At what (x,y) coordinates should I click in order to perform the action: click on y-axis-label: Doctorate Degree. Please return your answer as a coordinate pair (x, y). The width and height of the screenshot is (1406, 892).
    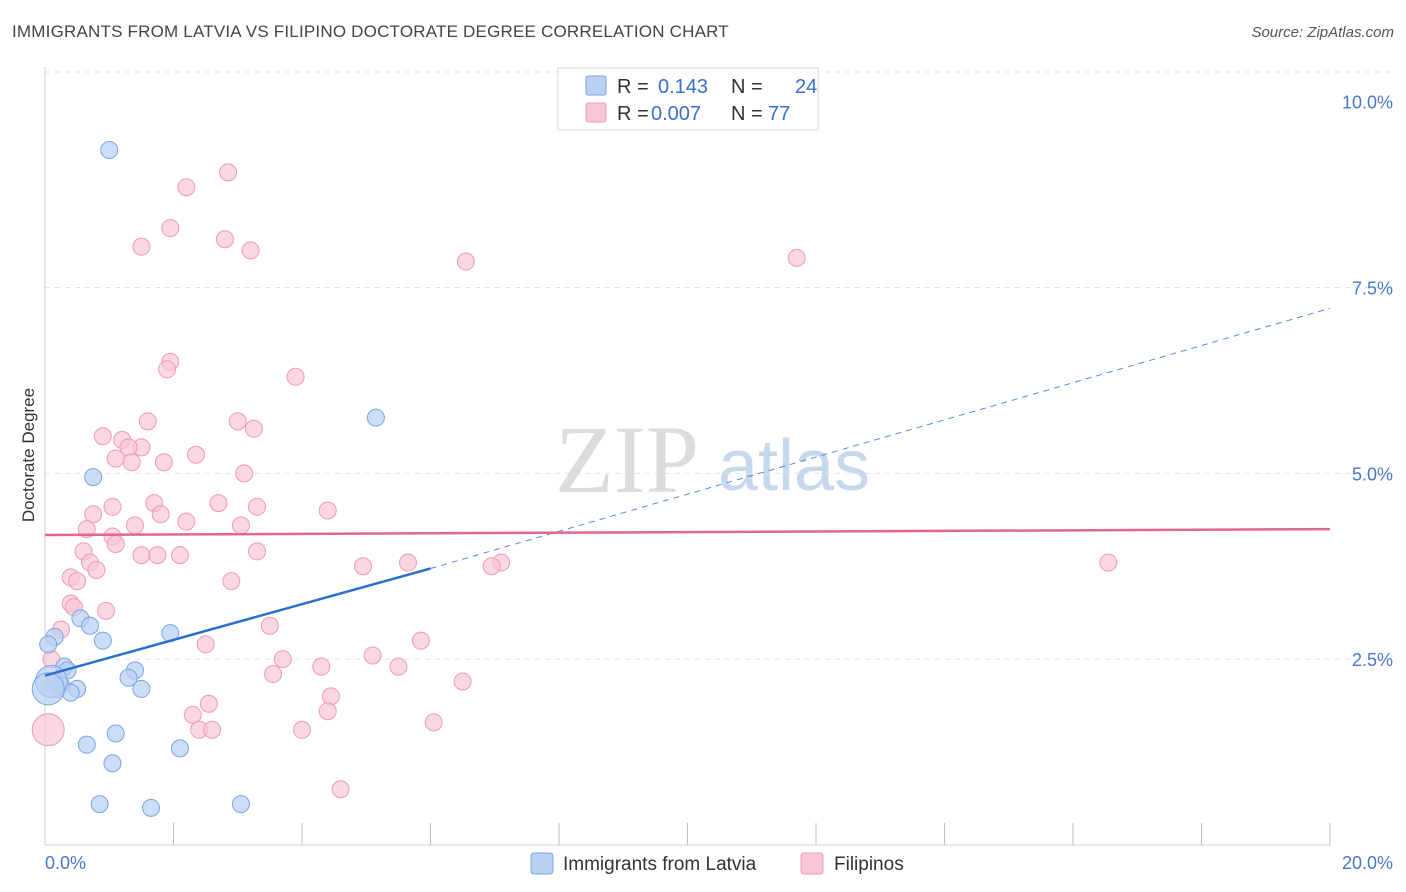
    Looking at the image, I should click on (28, 455).